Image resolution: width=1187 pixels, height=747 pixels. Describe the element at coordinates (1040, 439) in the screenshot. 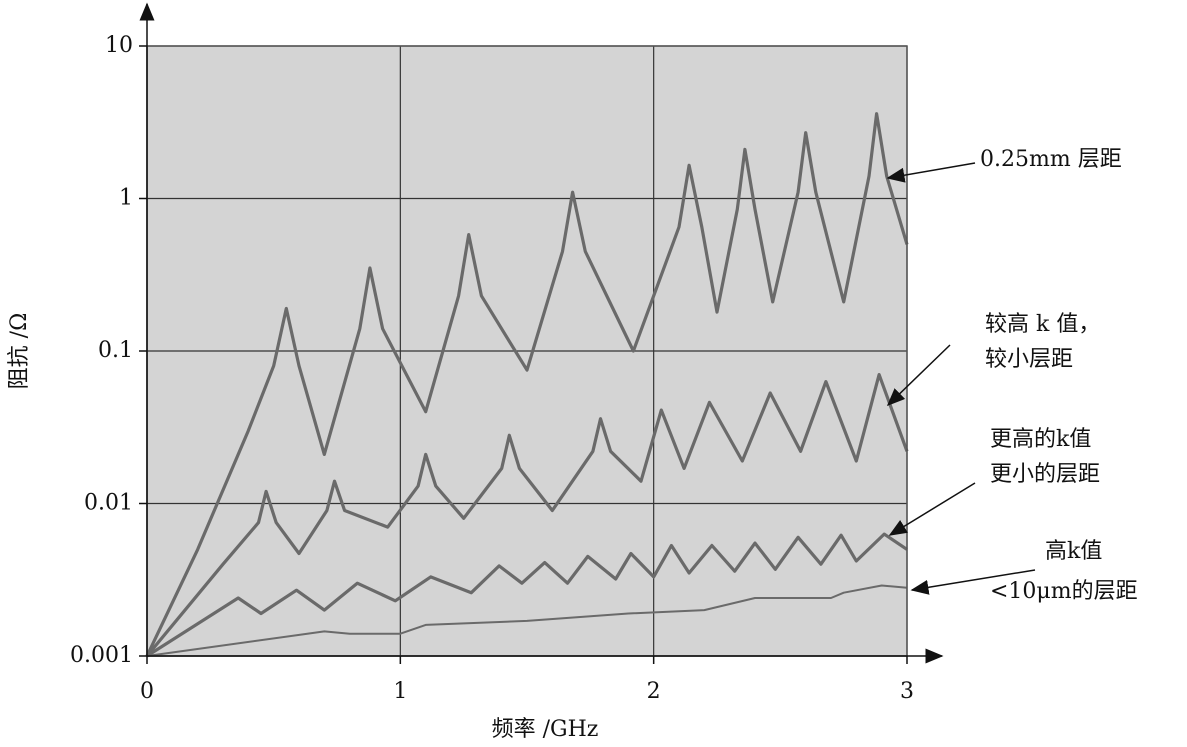

I see `annotation: 更高的k值` at that location.